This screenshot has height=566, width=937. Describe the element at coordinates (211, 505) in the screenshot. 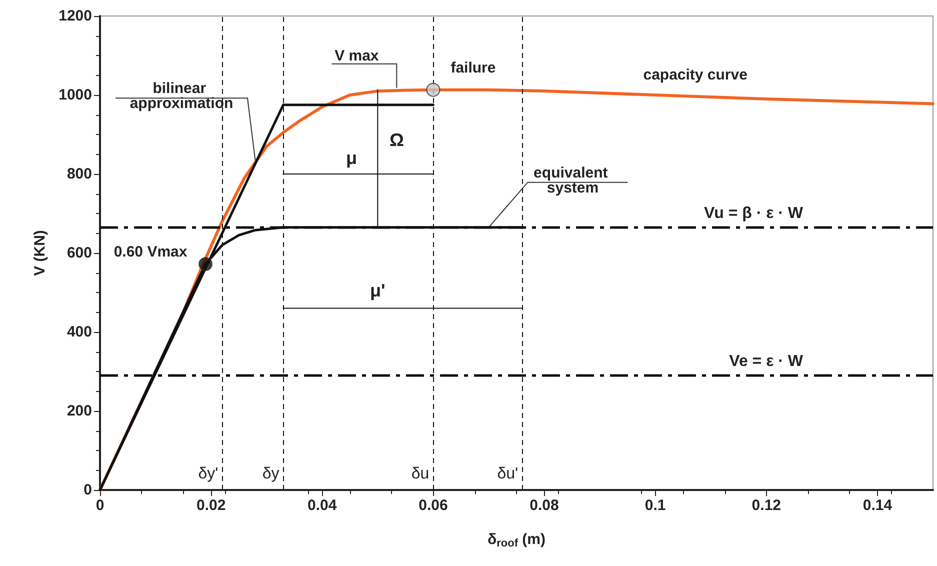

I see `x-tick-label: 0.02` at that location.